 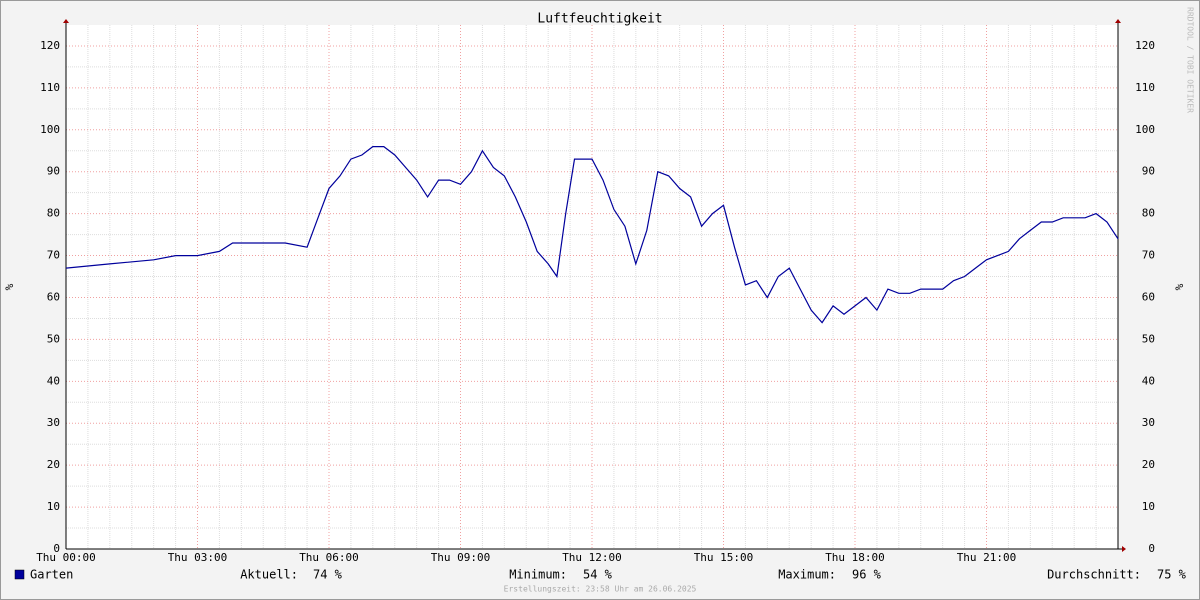 I want to click on y-tick-label: 50, so click(x=53, y=338).